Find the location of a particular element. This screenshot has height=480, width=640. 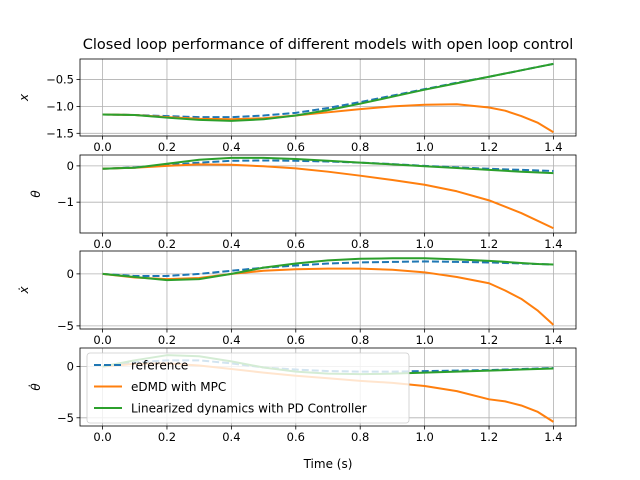

y-axis-label: x is located at coordinates (24, 97).